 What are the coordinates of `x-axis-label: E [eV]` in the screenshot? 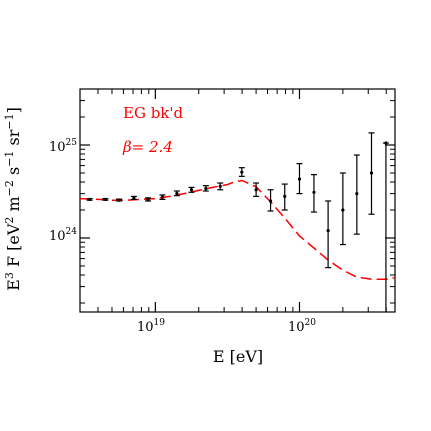 It's located at (238, 356).